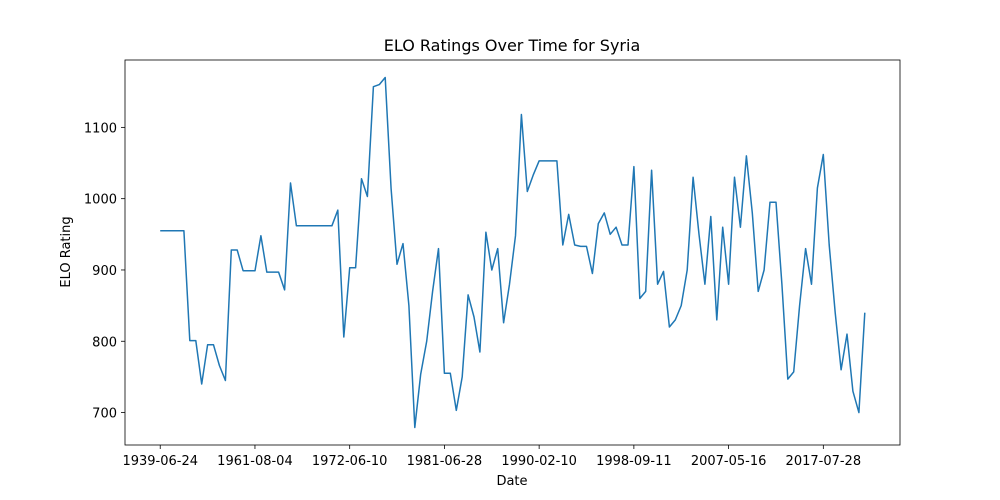 The image size is (1000, 500). I want to click on x-tick-label: 2007-05-16, so click(729, 461).